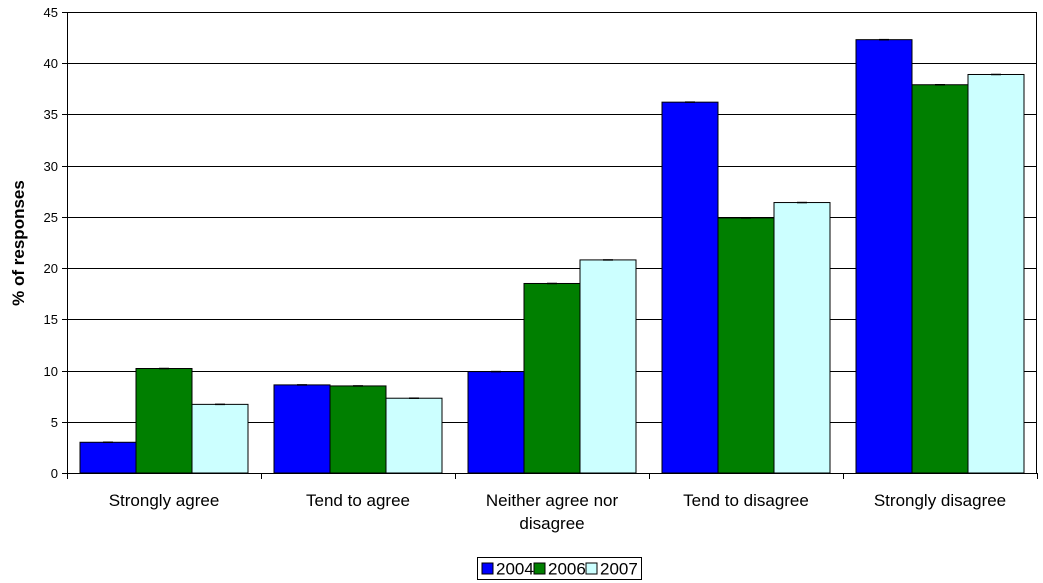 The width and height of the screenshot is (1043, 583). What do you see at coordinates (358, 500) in the screenshot?
I see `x-tick-label: Tend to agree` at bounding box center [358, 500].